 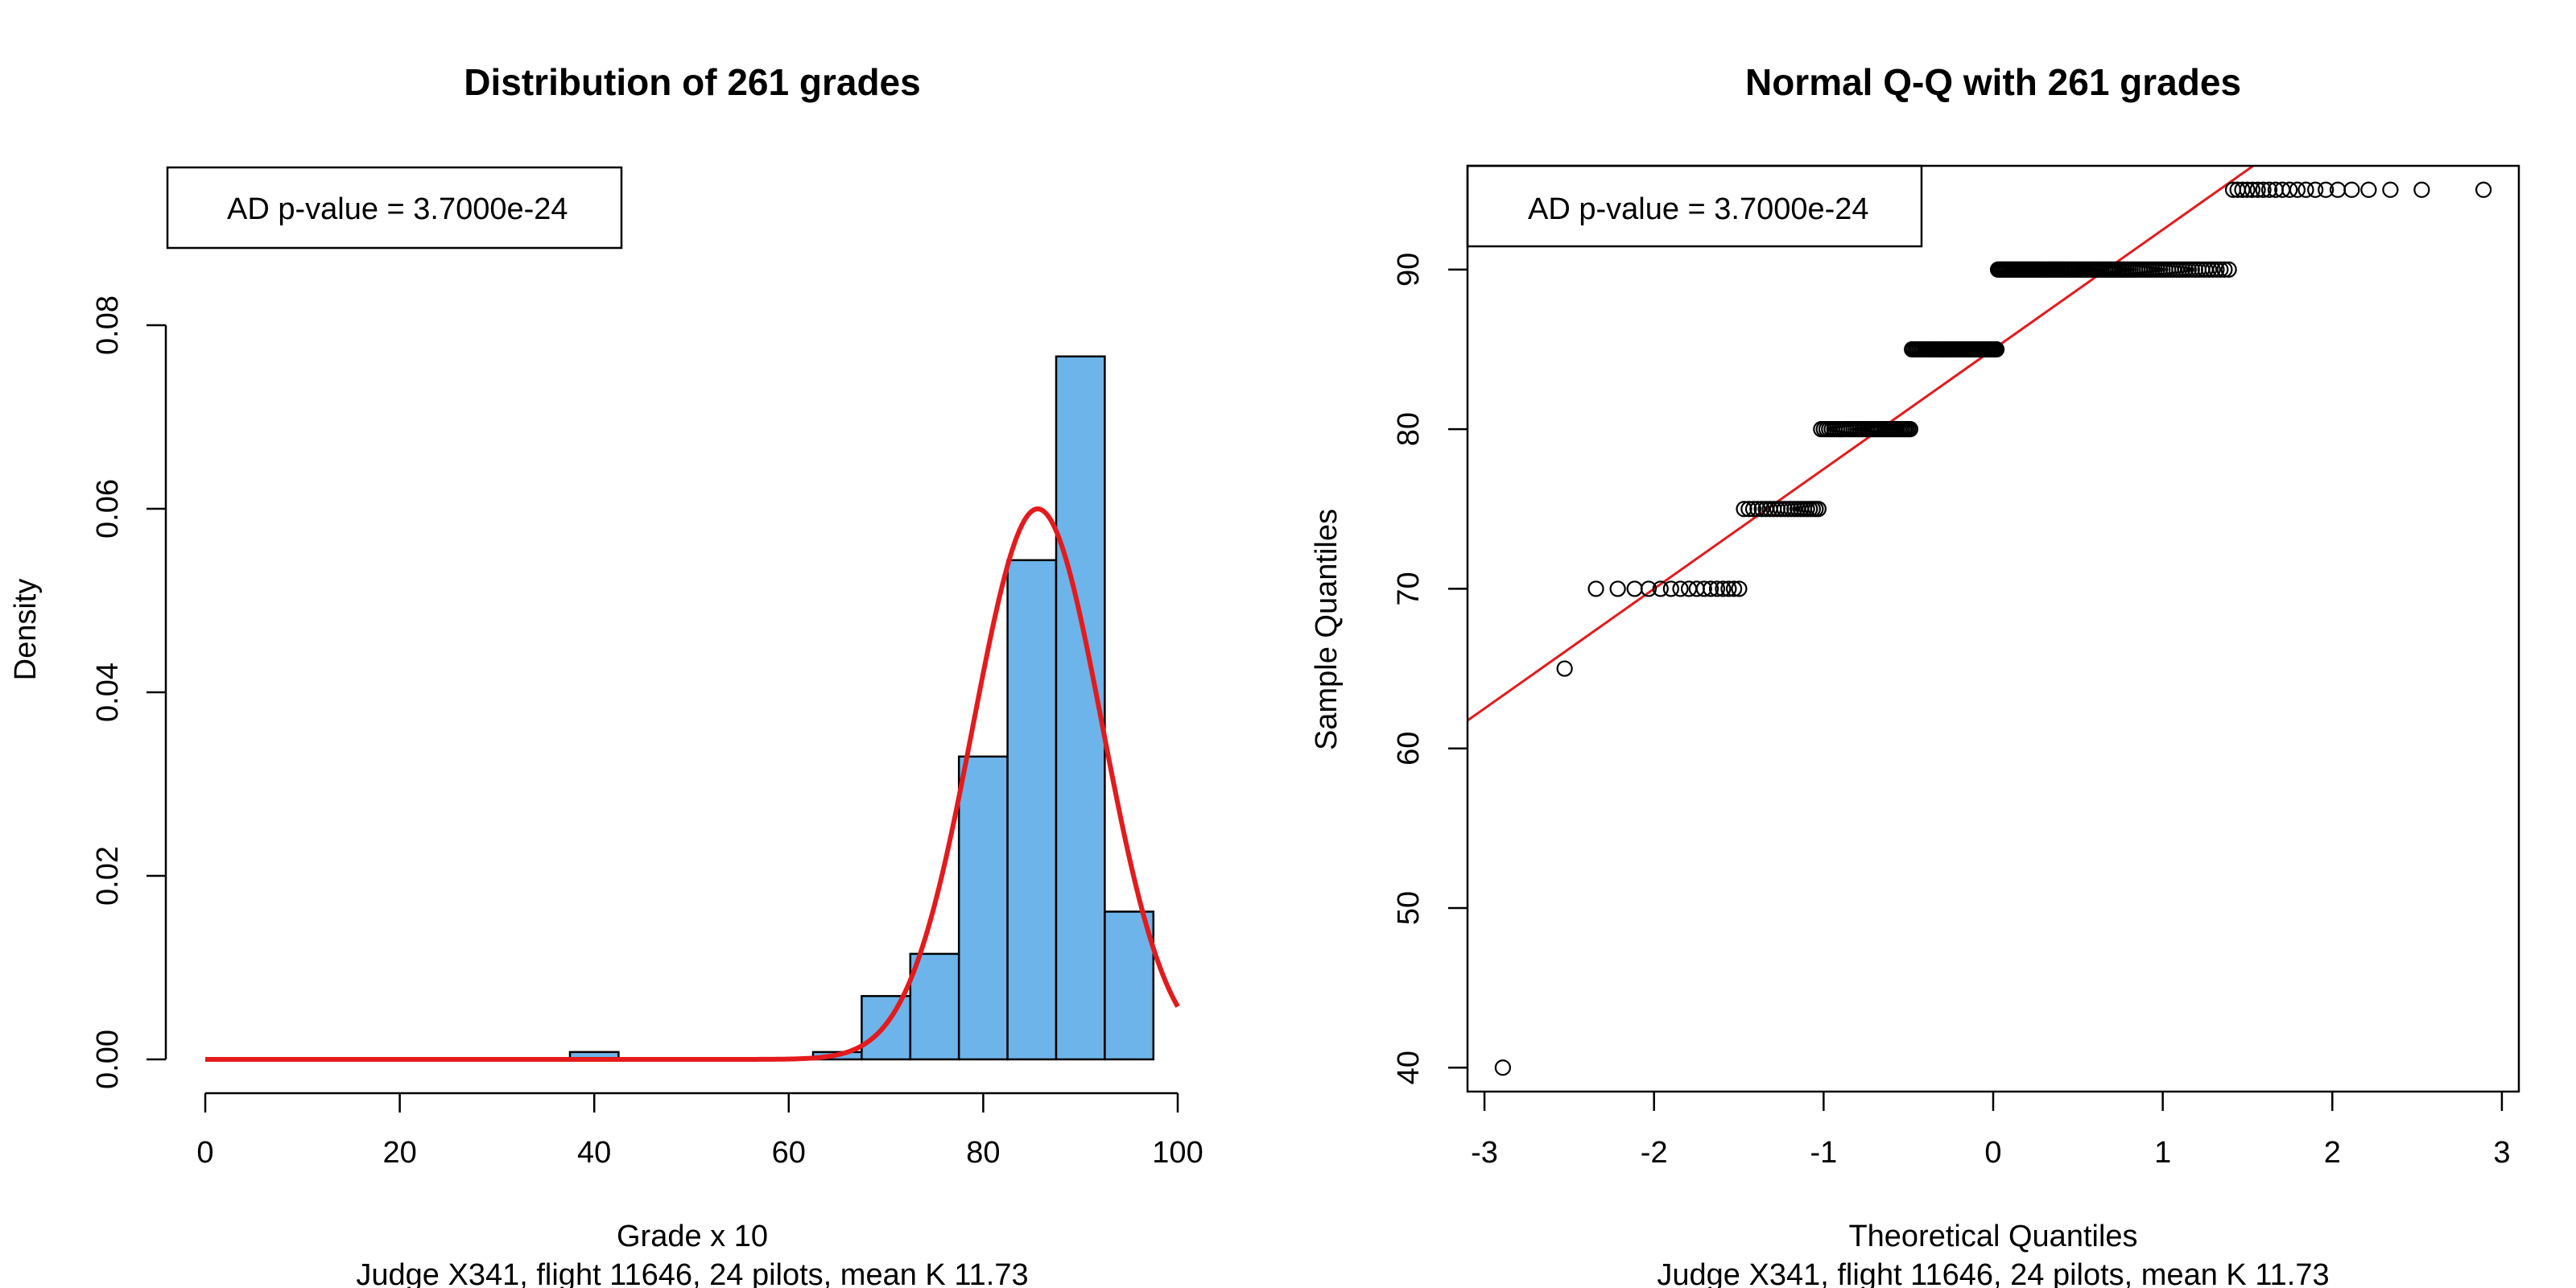 What do you see at coordinates (128, 692) in the screenshot?
I see `histogram-y-ticks: 0.00 0.02 0.04 0.06 0.08` at bounding box center [128, 692].